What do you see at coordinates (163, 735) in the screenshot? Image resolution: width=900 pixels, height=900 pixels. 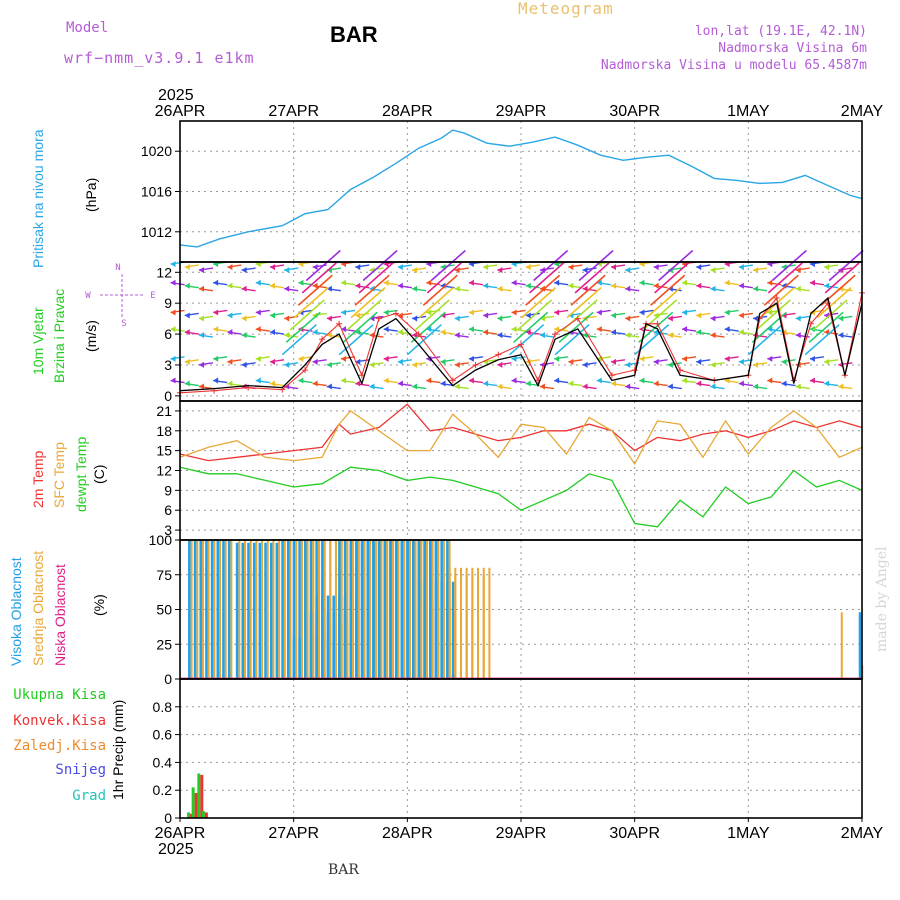 I see `y-tick-label: 0.6` at bounding box center [163, 735].